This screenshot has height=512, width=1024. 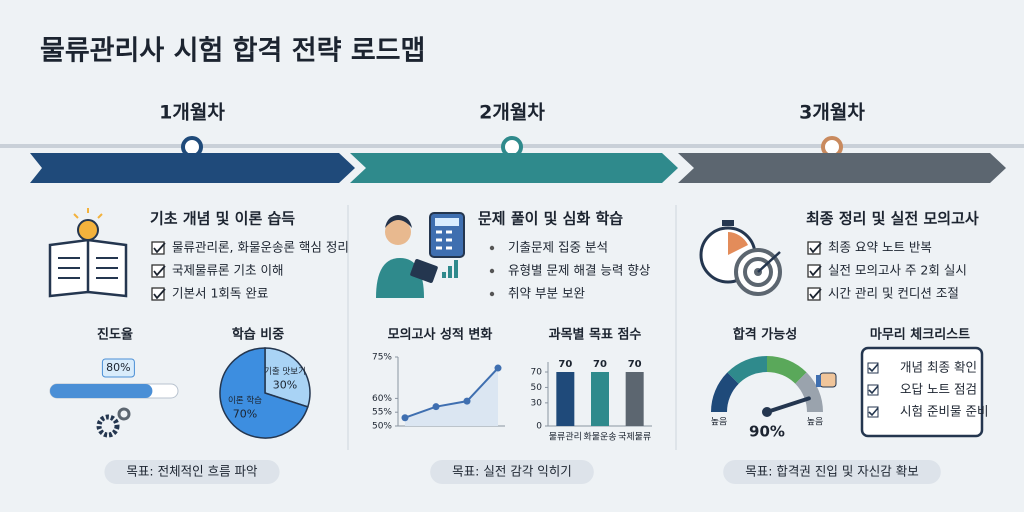 I want to click on phase-item: 국제물류론 기초 이해, so click(x=227, y=270).